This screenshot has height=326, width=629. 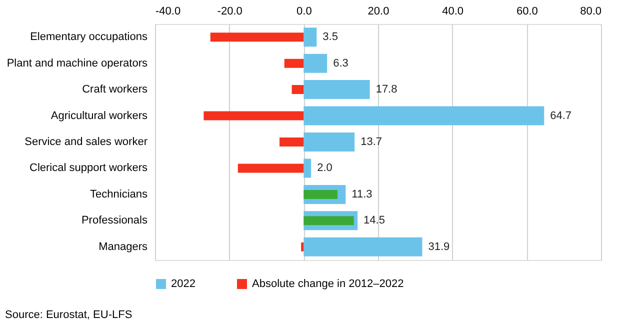 I want to click on data-label: 17.8, so click(x=387, y=90).